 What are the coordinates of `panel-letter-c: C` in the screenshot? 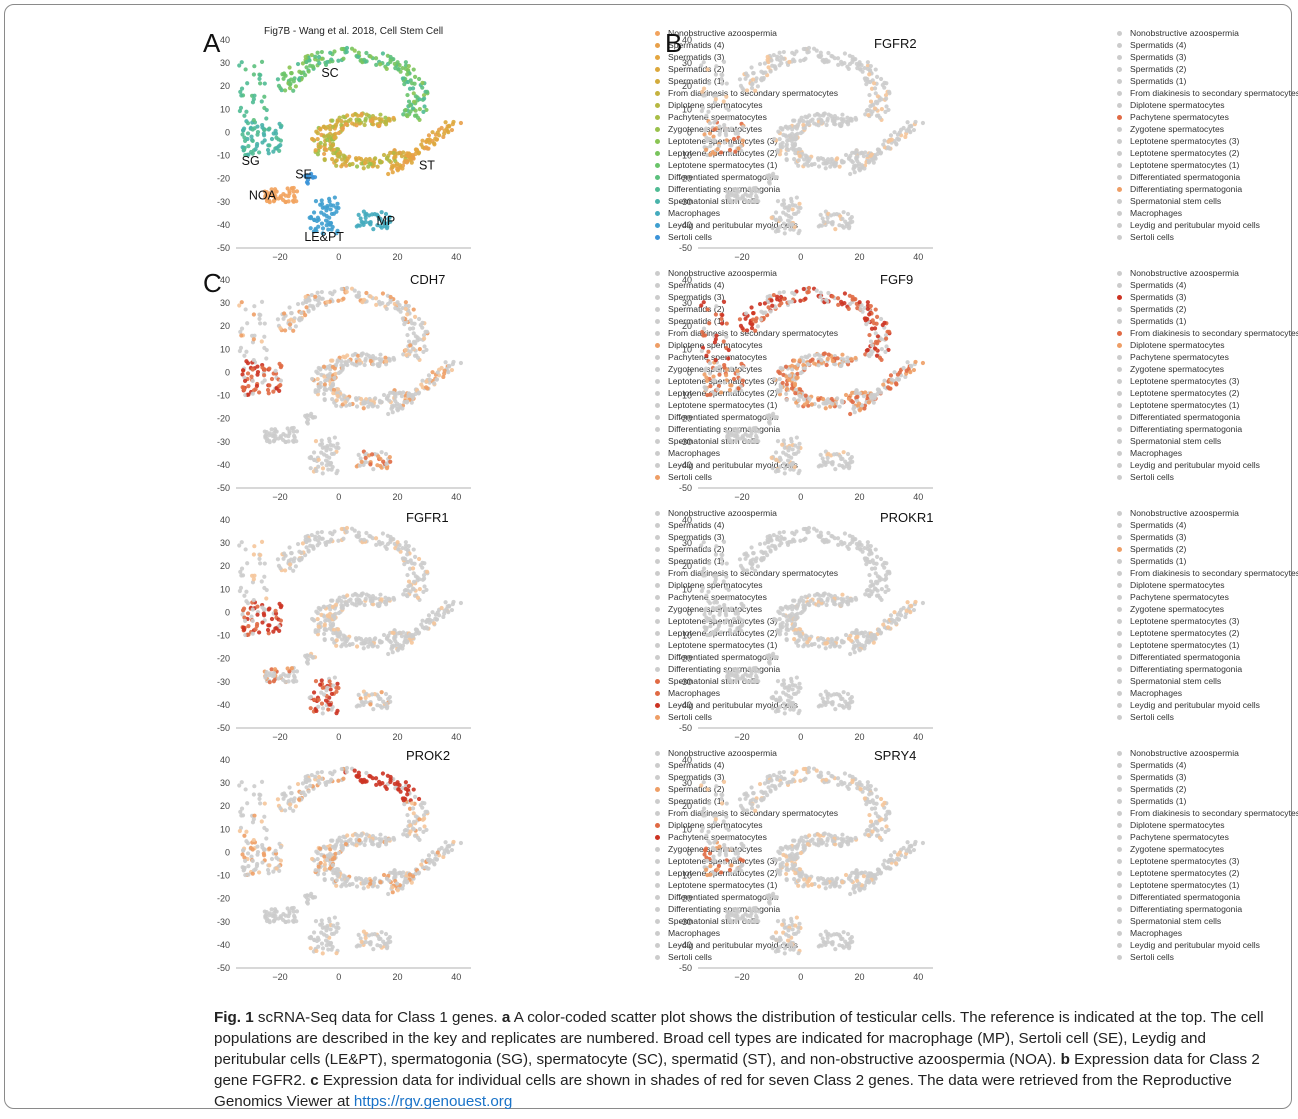 It's located at (212, 283).